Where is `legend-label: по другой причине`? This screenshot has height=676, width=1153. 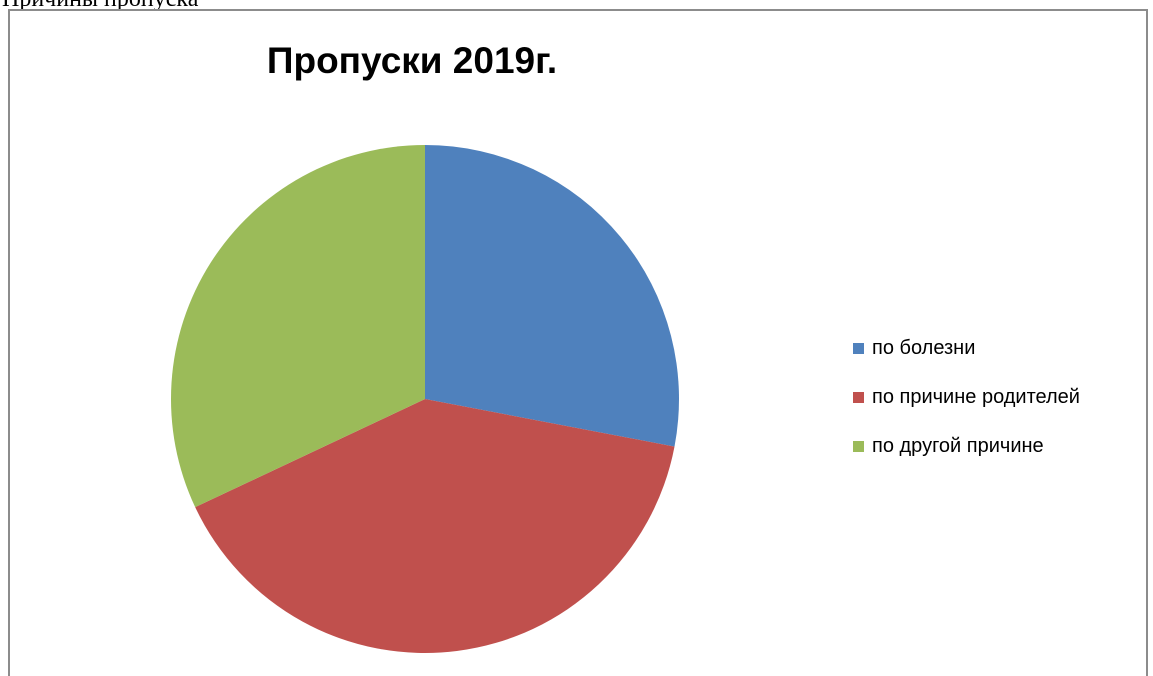
legend-label: по другой причине is located at coordinates (958, 445).